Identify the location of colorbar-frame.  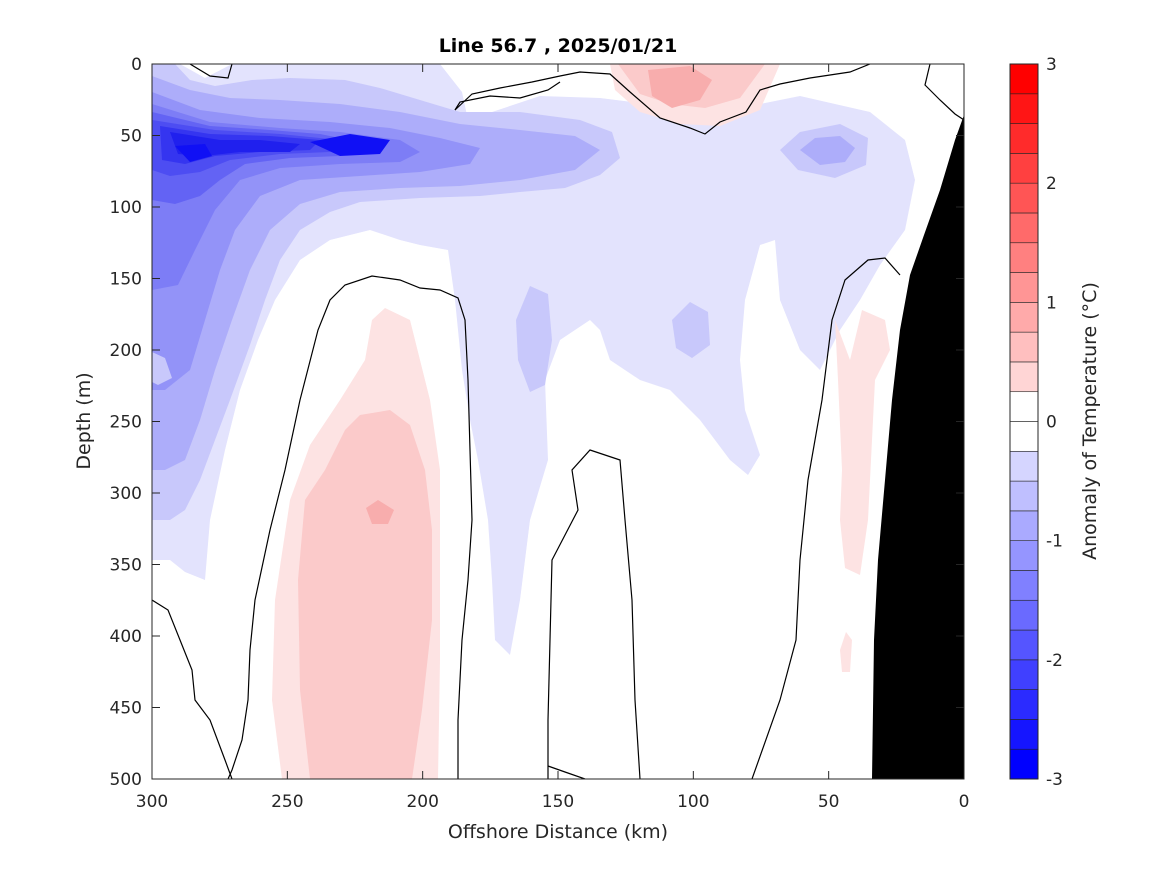
(1024, 421).